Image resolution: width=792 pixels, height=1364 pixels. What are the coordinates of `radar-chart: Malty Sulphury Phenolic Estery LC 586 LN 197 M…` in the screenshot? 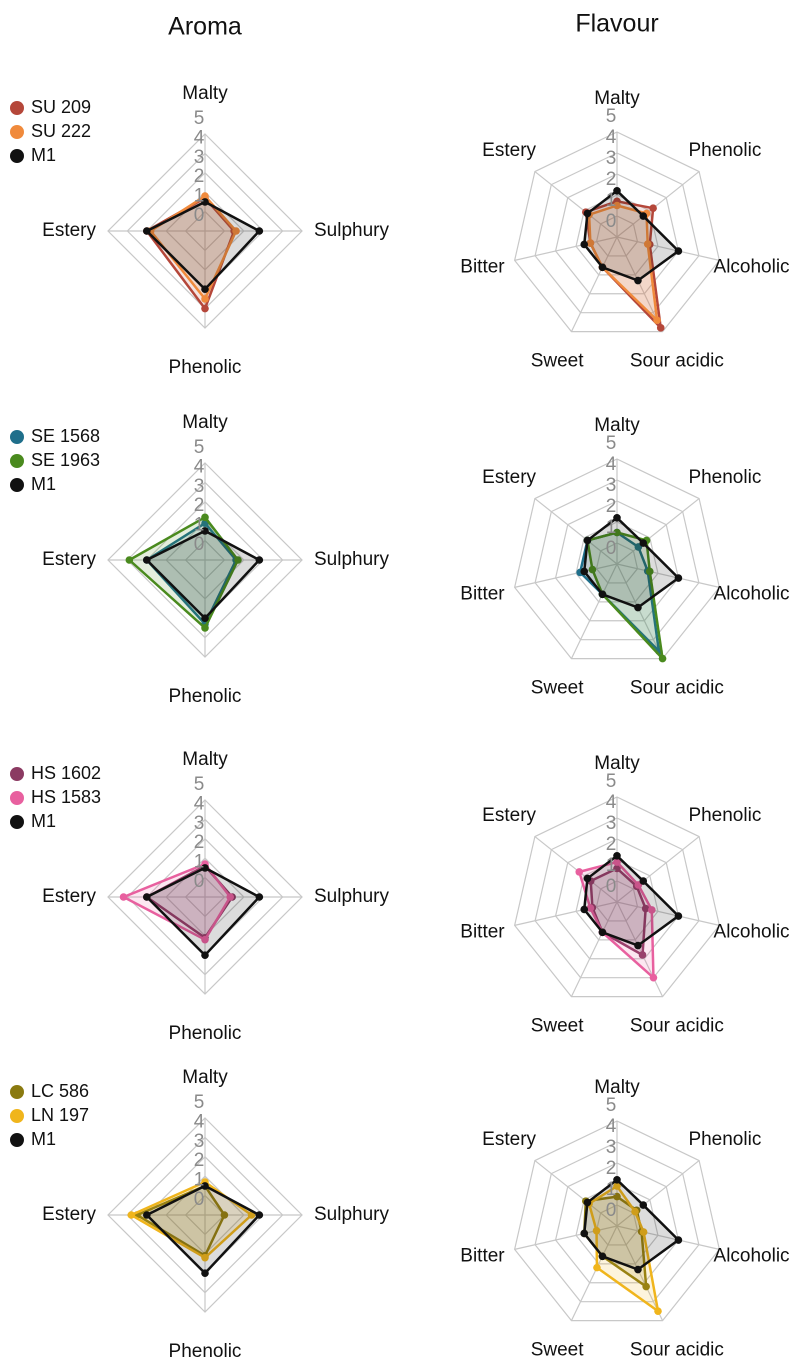 It's located at (199, 1214).